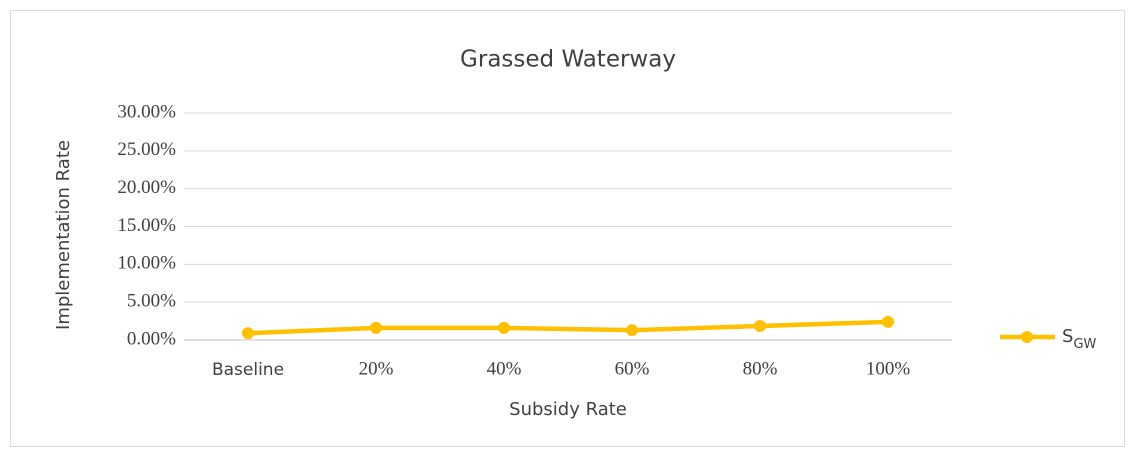 This screenshot has height=457, width=1135. I want to click on y-axis-title: Implementation Rate, so click(63, 235).